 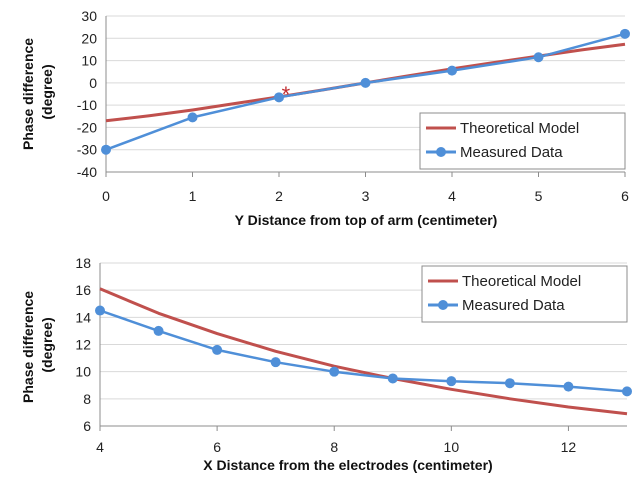 I want to click on y-tick-label: 6, so click(x=87, y=426).